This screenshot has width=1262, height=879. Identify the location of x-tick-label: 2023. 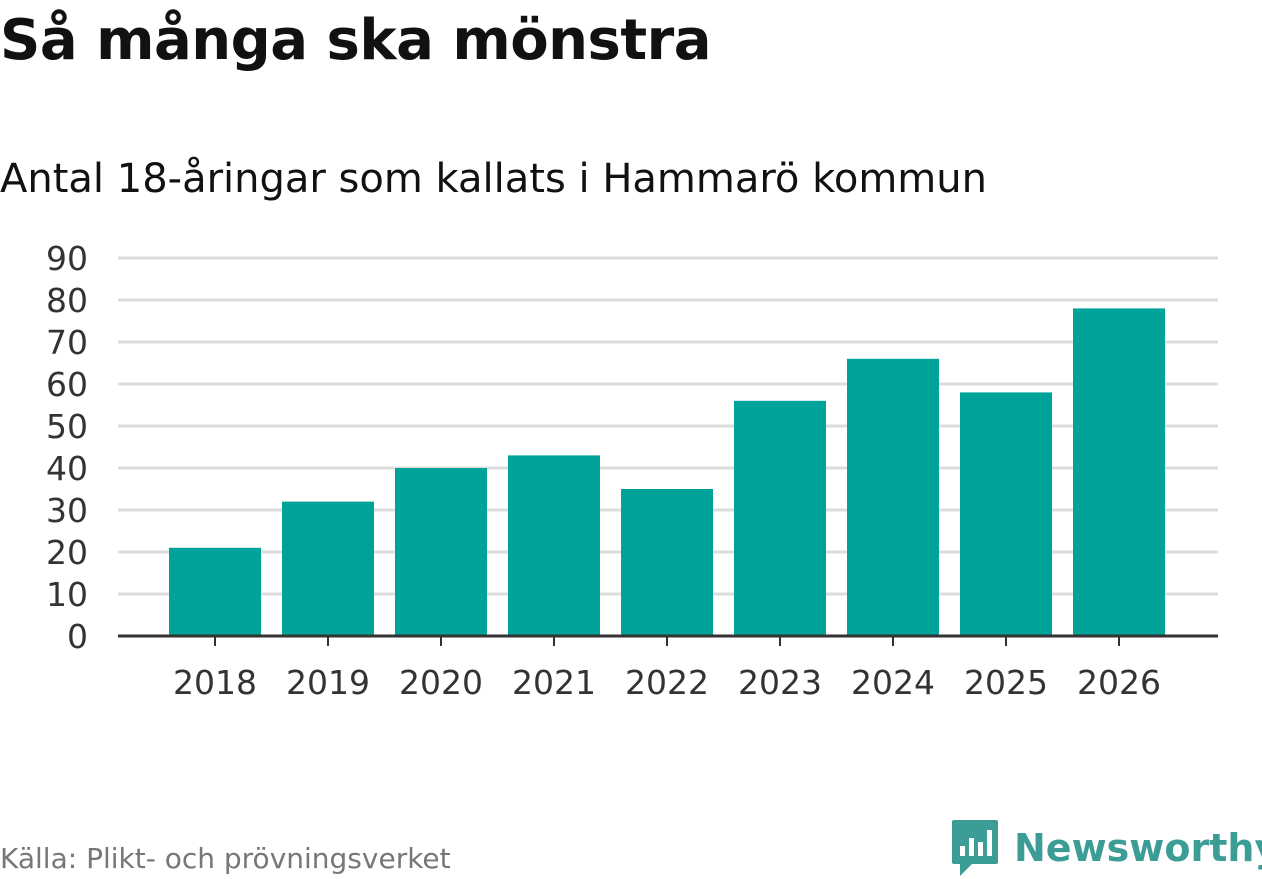
(780, 682).